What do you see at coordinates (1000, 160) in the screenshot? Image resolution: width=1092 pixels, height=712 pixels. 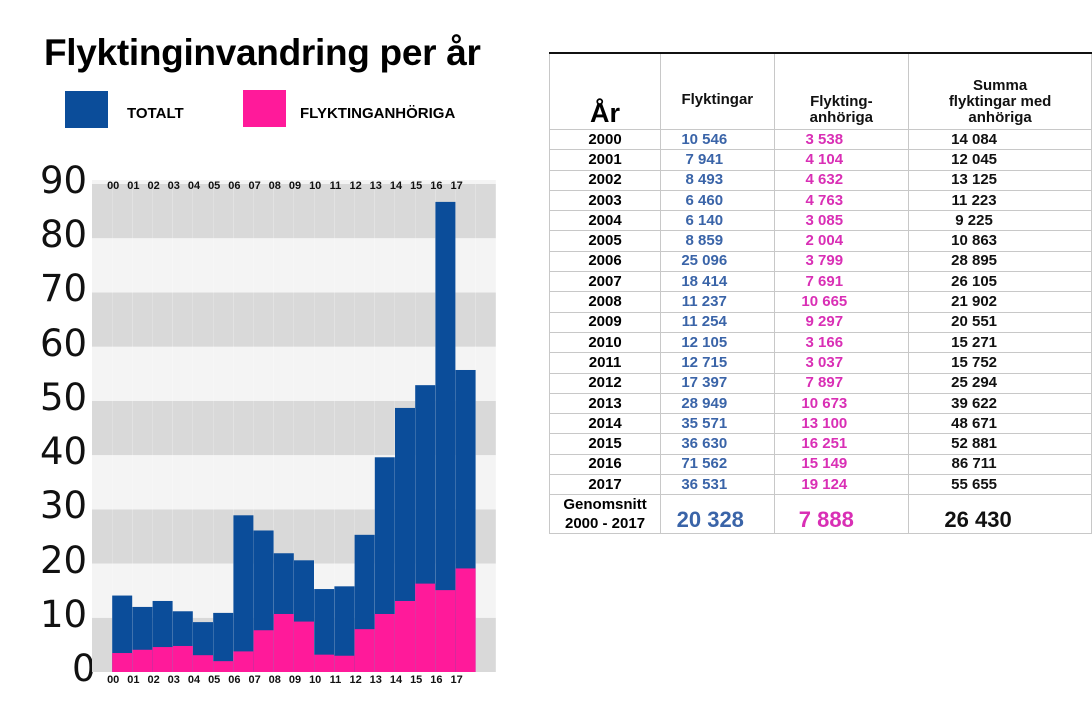 I see `cell-sum: 12 045` at bounding box center [1000, 160].